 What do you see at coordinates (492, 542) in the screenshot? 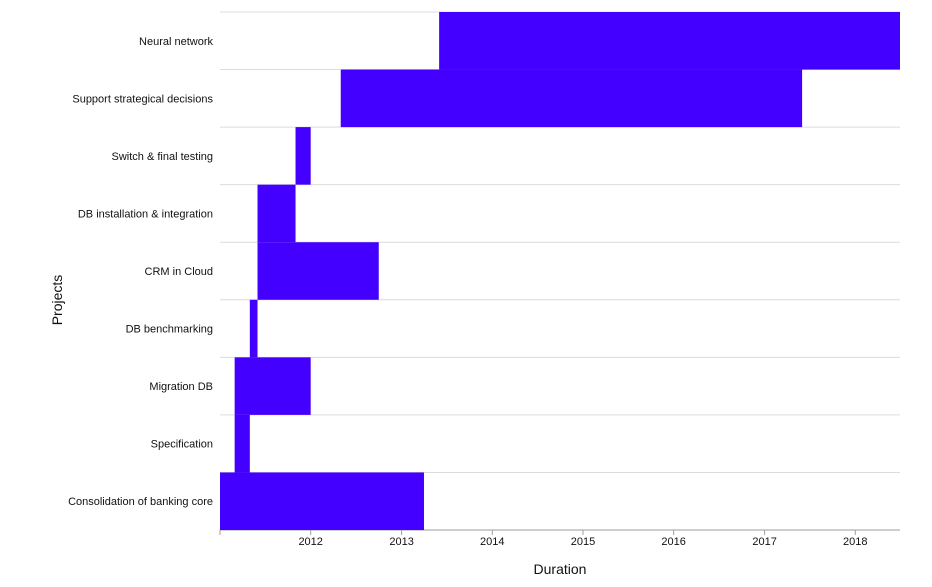
I see `x-tick-label: 2014` at bounding box center [492, 542].